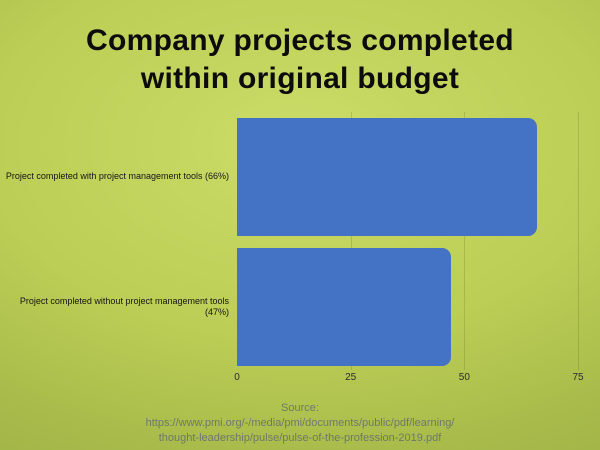 The height and width of the screenshot is (450, 600). What do you see at coordinates (351, 377) in the screenshot?
I see `x-tick-label: 25` at bounding box center [351, 377].